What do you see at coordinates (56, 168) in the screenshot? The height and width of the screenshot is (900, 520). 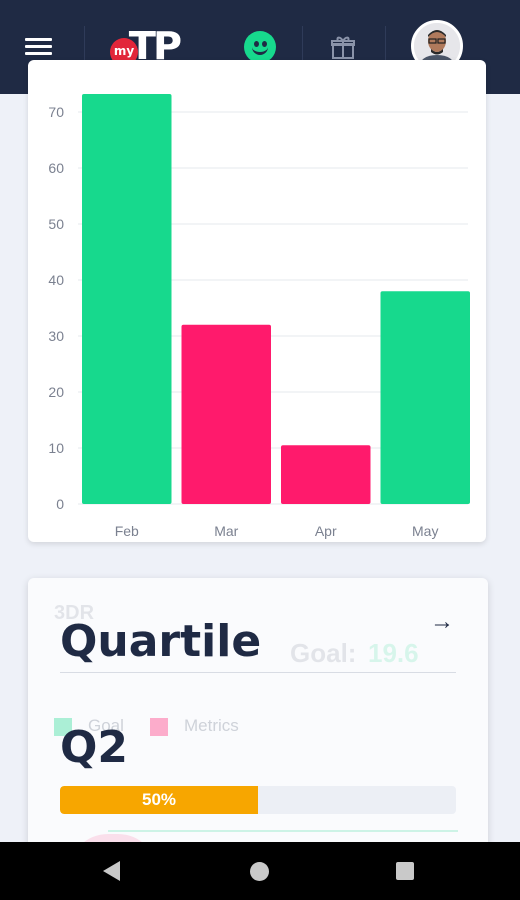 I see `y-tick-label: 60` at bounding box center [56, 168].